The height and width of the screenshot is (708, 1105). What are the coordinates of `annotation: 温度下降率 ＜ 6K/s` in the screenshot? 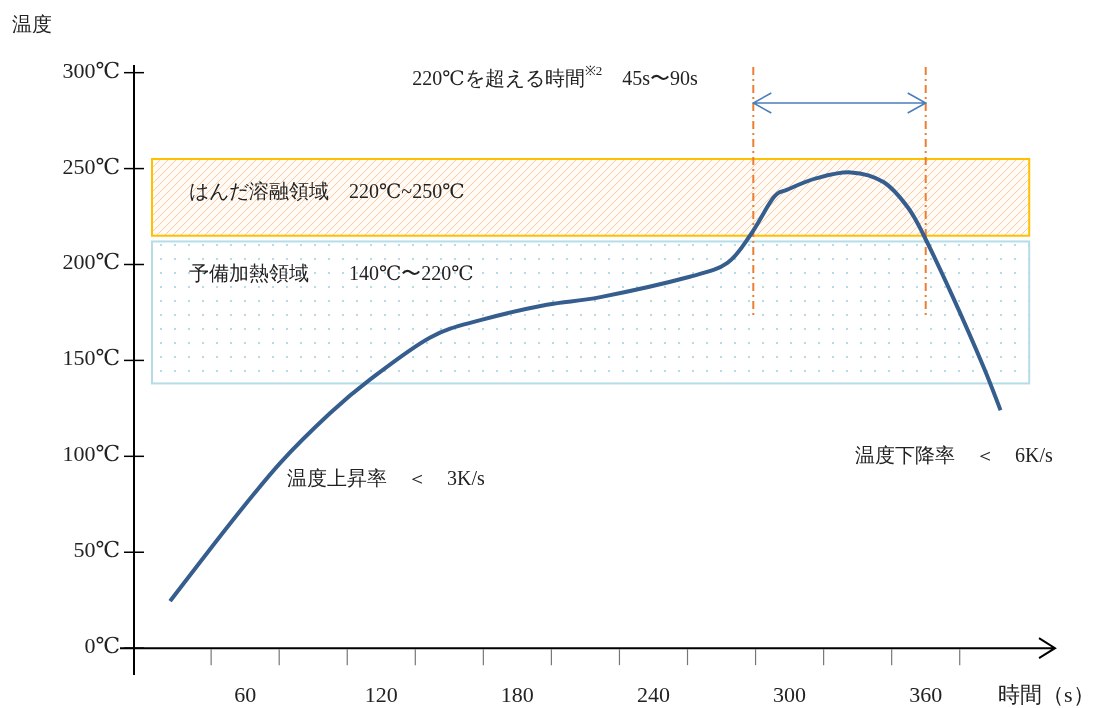 It's located at (954, 454).